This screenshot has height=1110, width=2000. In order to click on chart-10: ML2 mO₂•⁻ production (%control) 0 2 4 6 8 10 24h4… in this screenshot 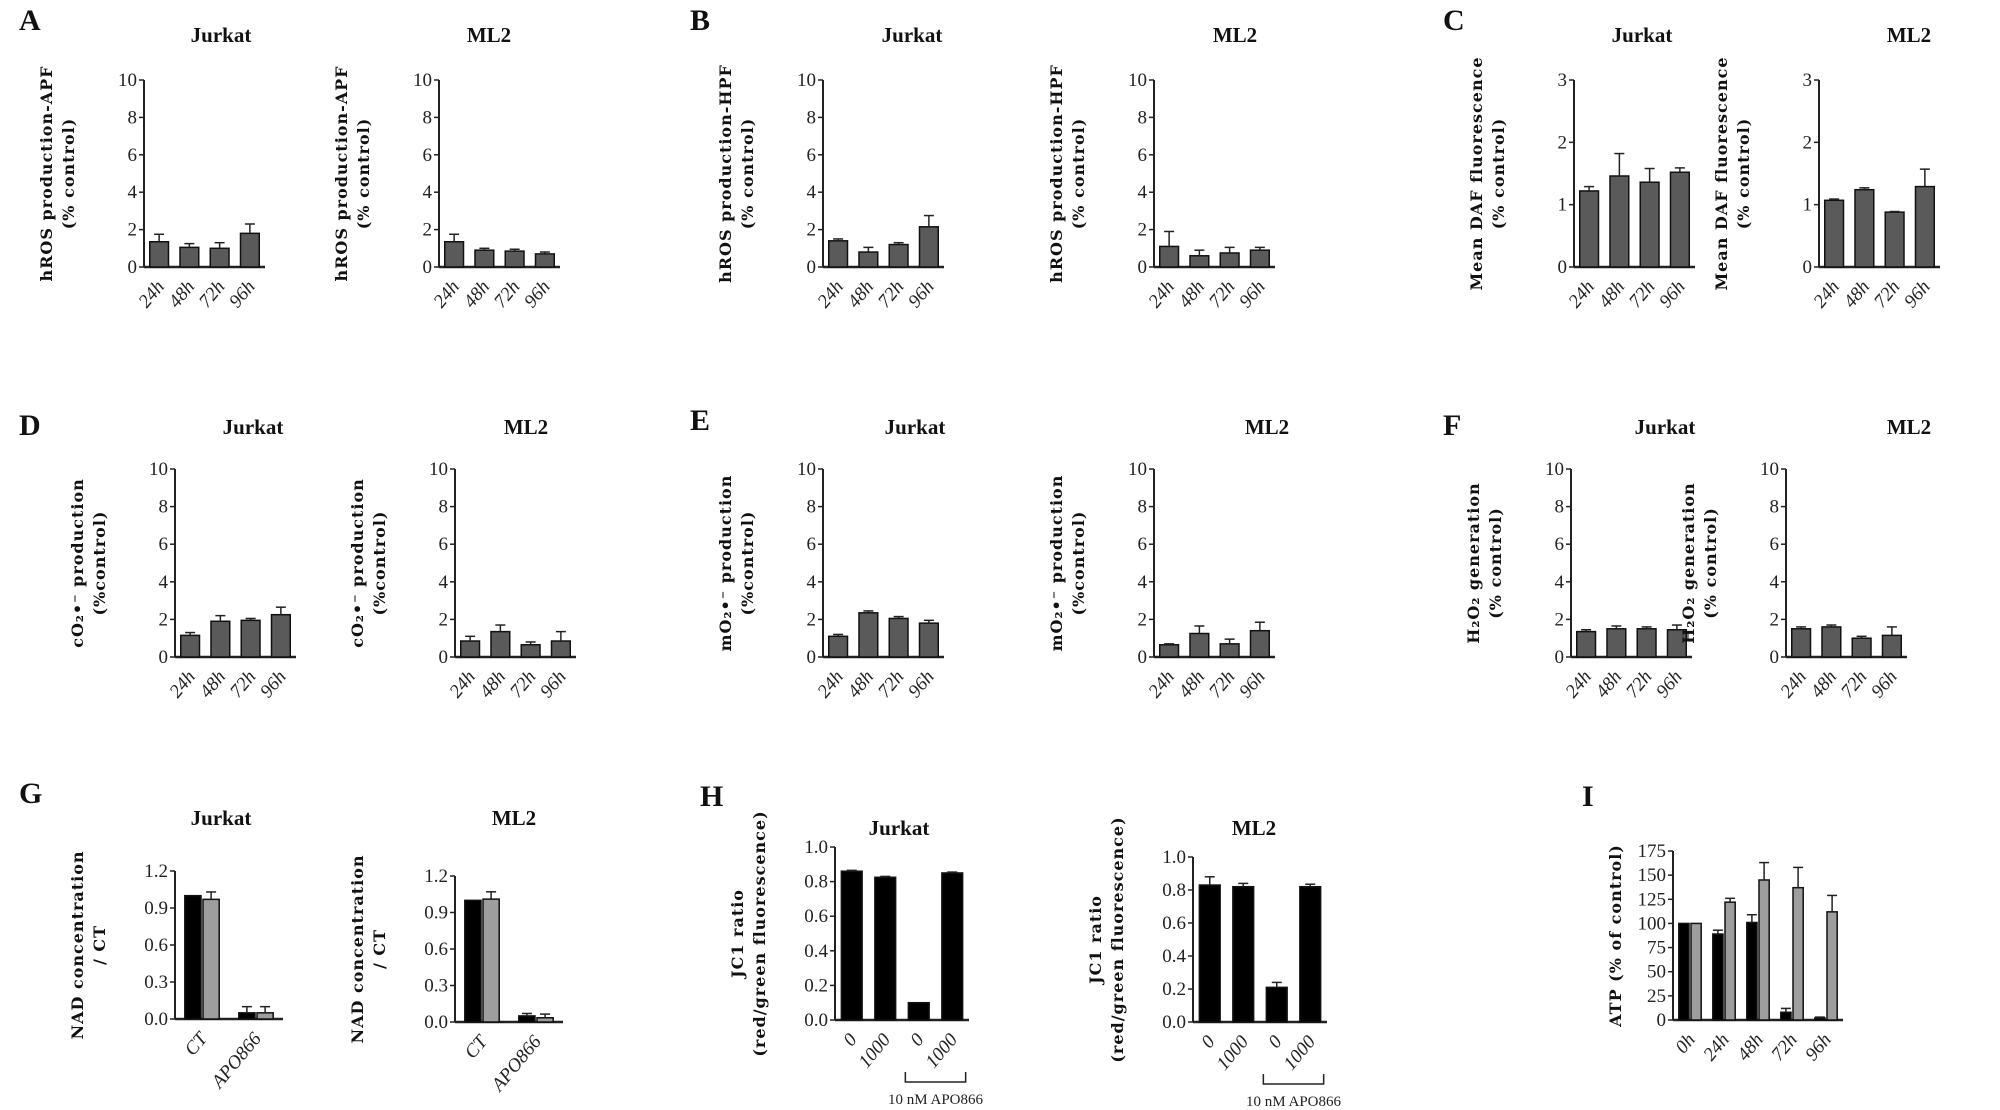, I will do `click(1168, 558)`.